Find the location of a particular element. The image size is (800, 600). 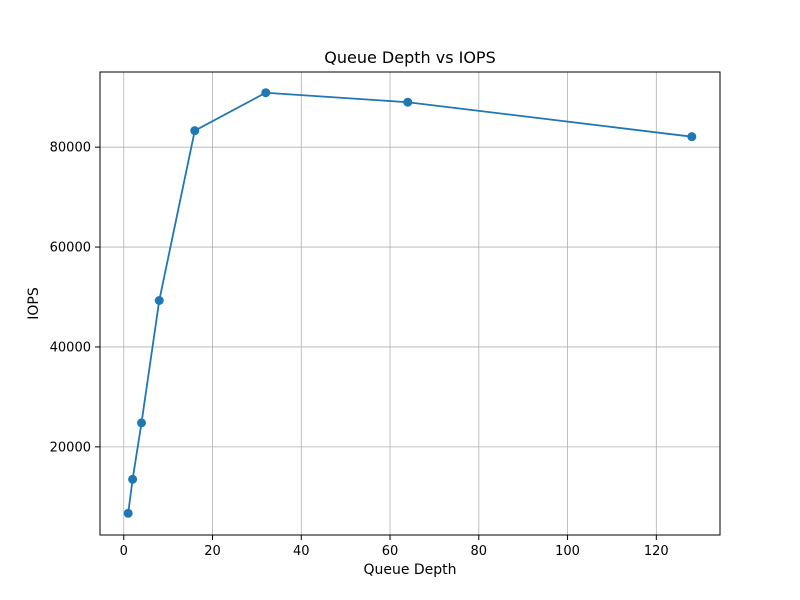

y-axis-label: IOPS is located at coordinates (34, 303).